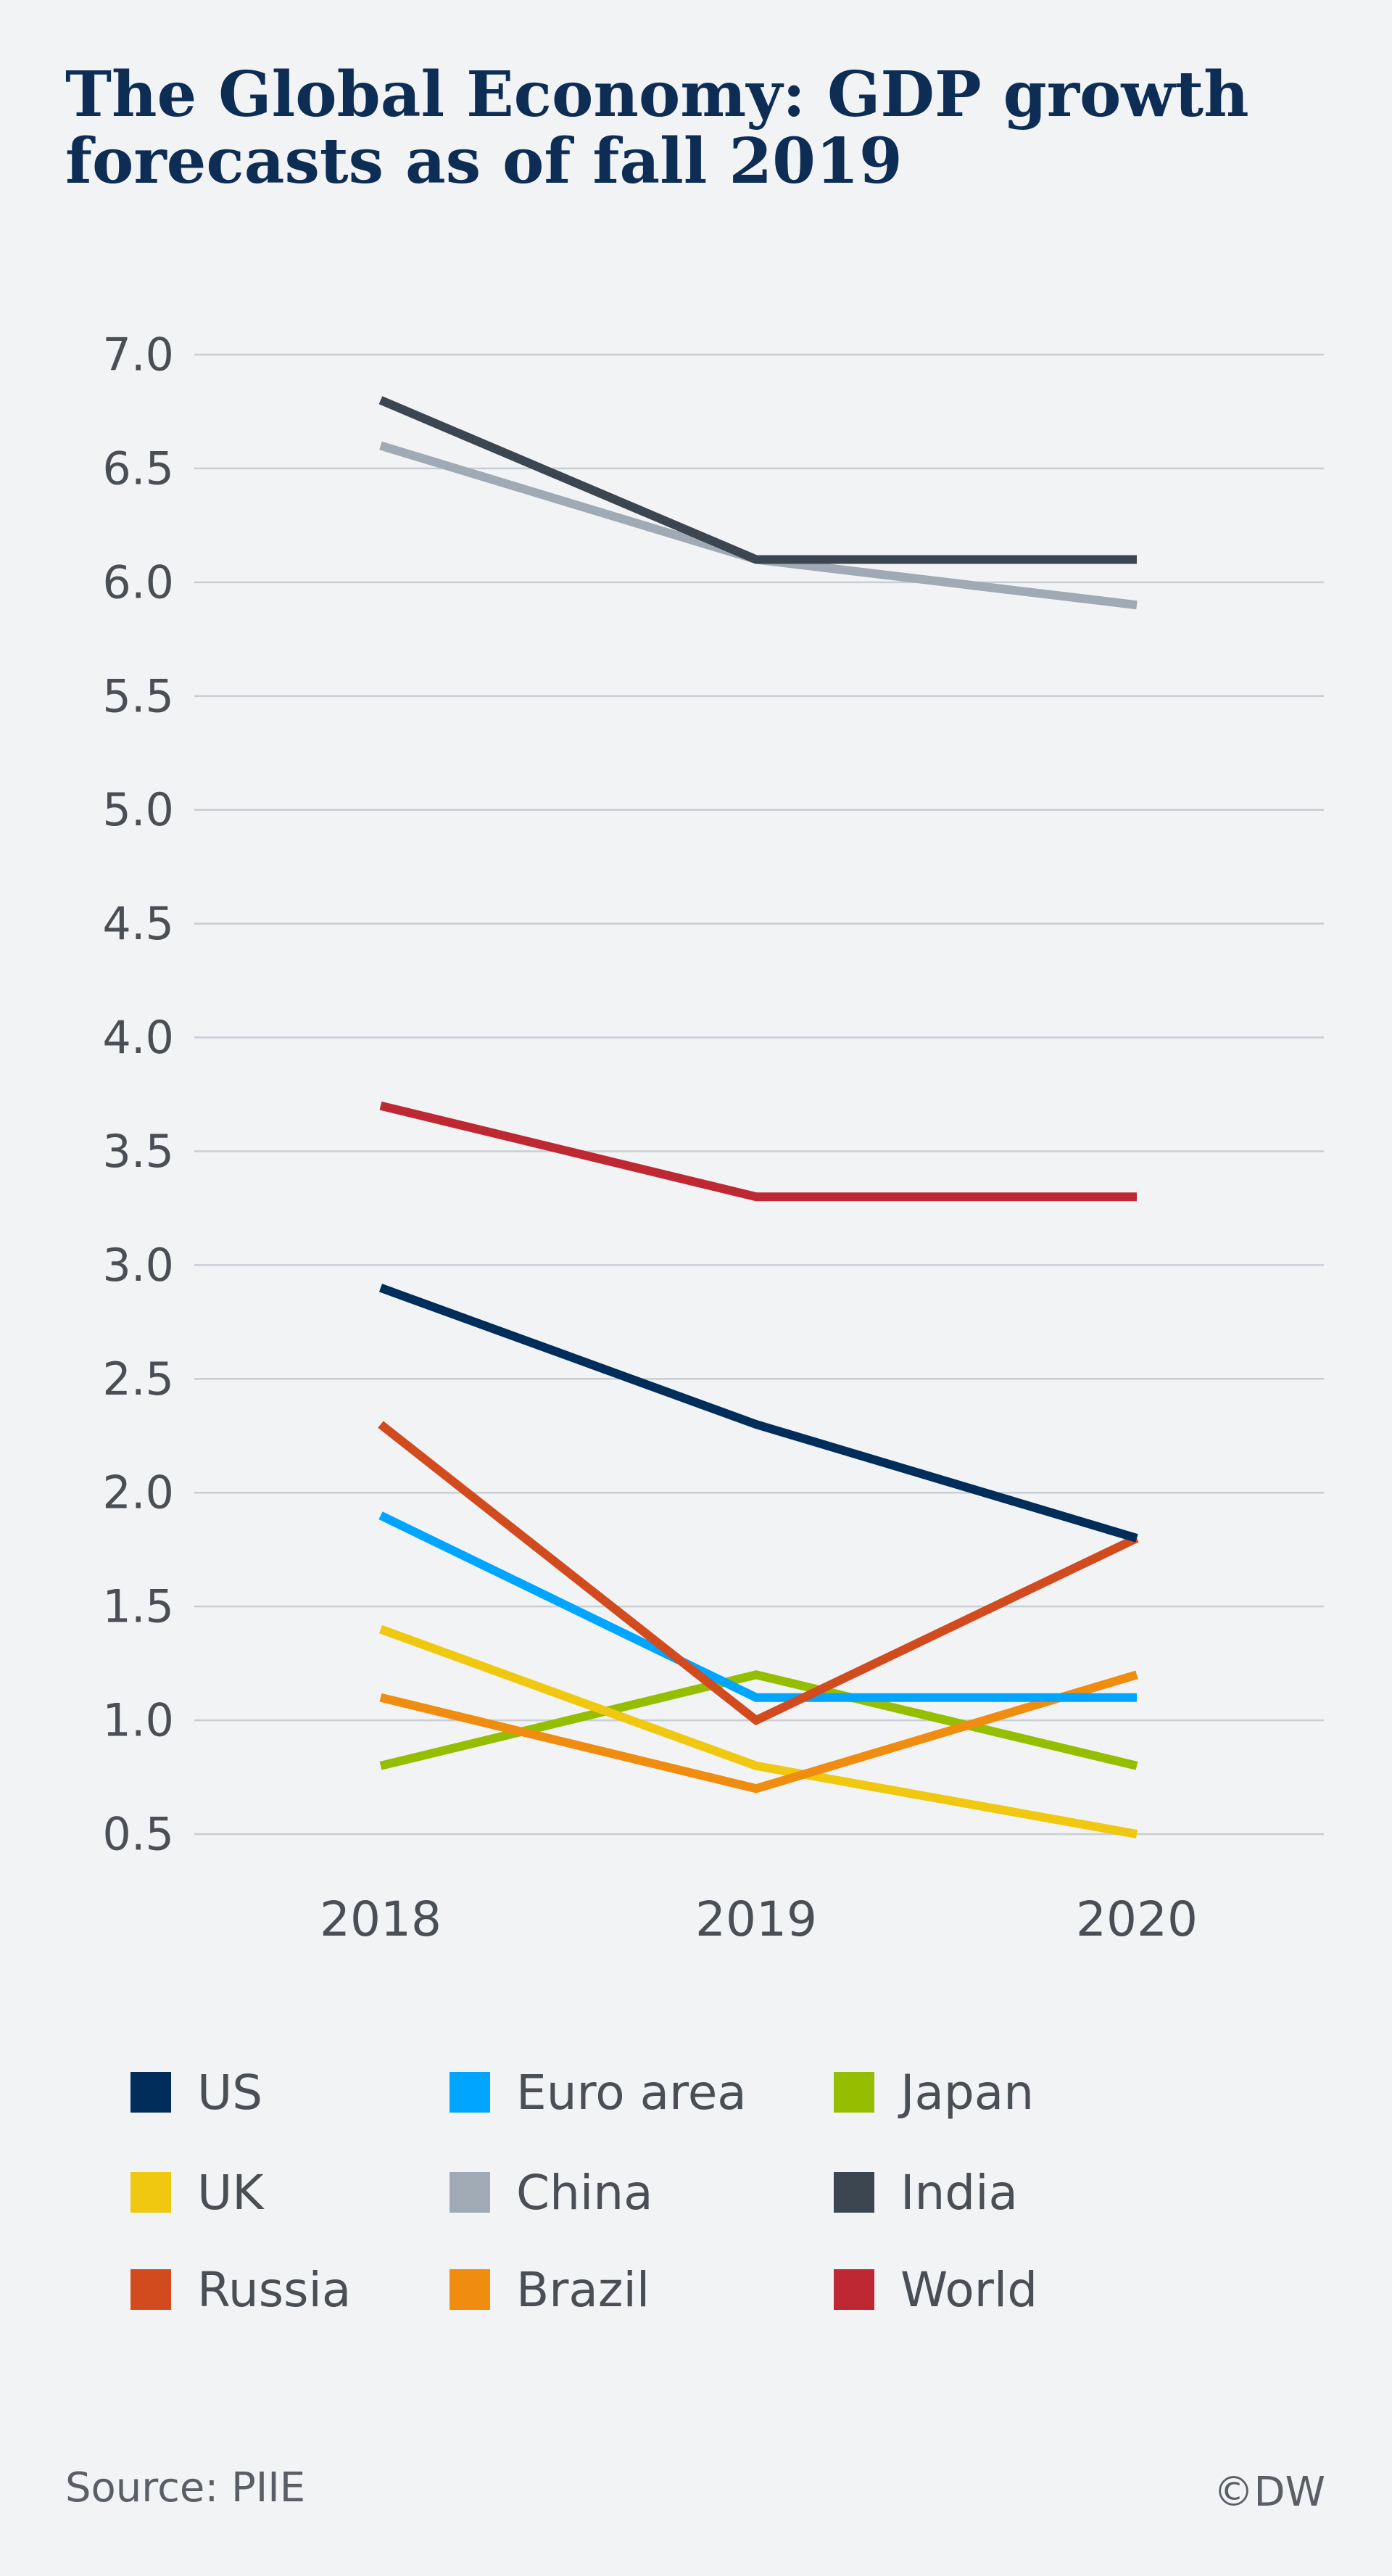  I want to click on y-tick-label: 6.0, so click(138, 582).